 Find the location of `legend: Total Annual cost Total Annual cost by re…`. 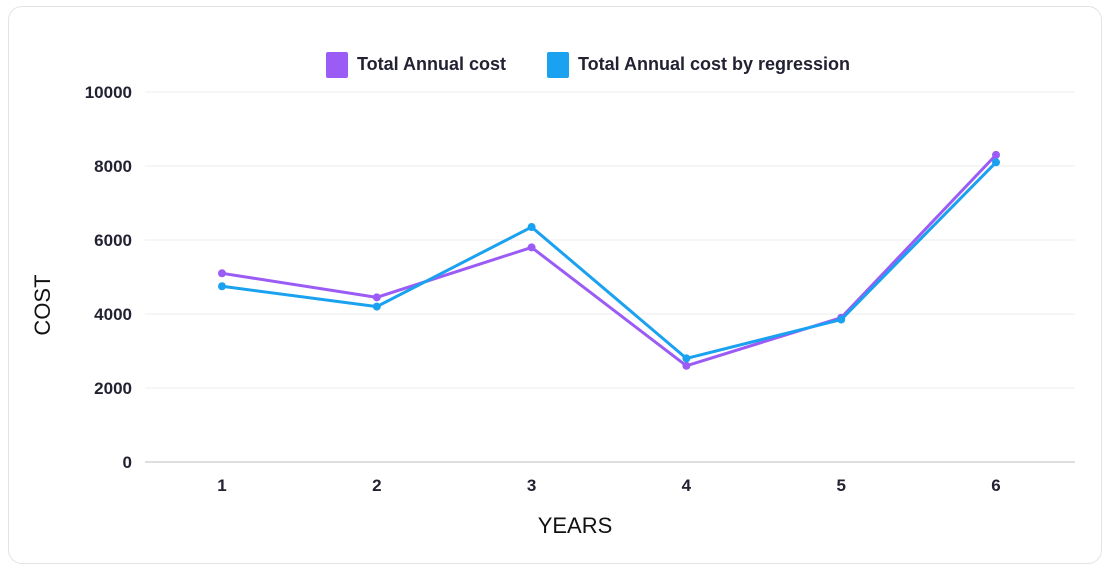

legend: Total Annual cost Total Annual cost by re… is located at coordinates (588, 65).